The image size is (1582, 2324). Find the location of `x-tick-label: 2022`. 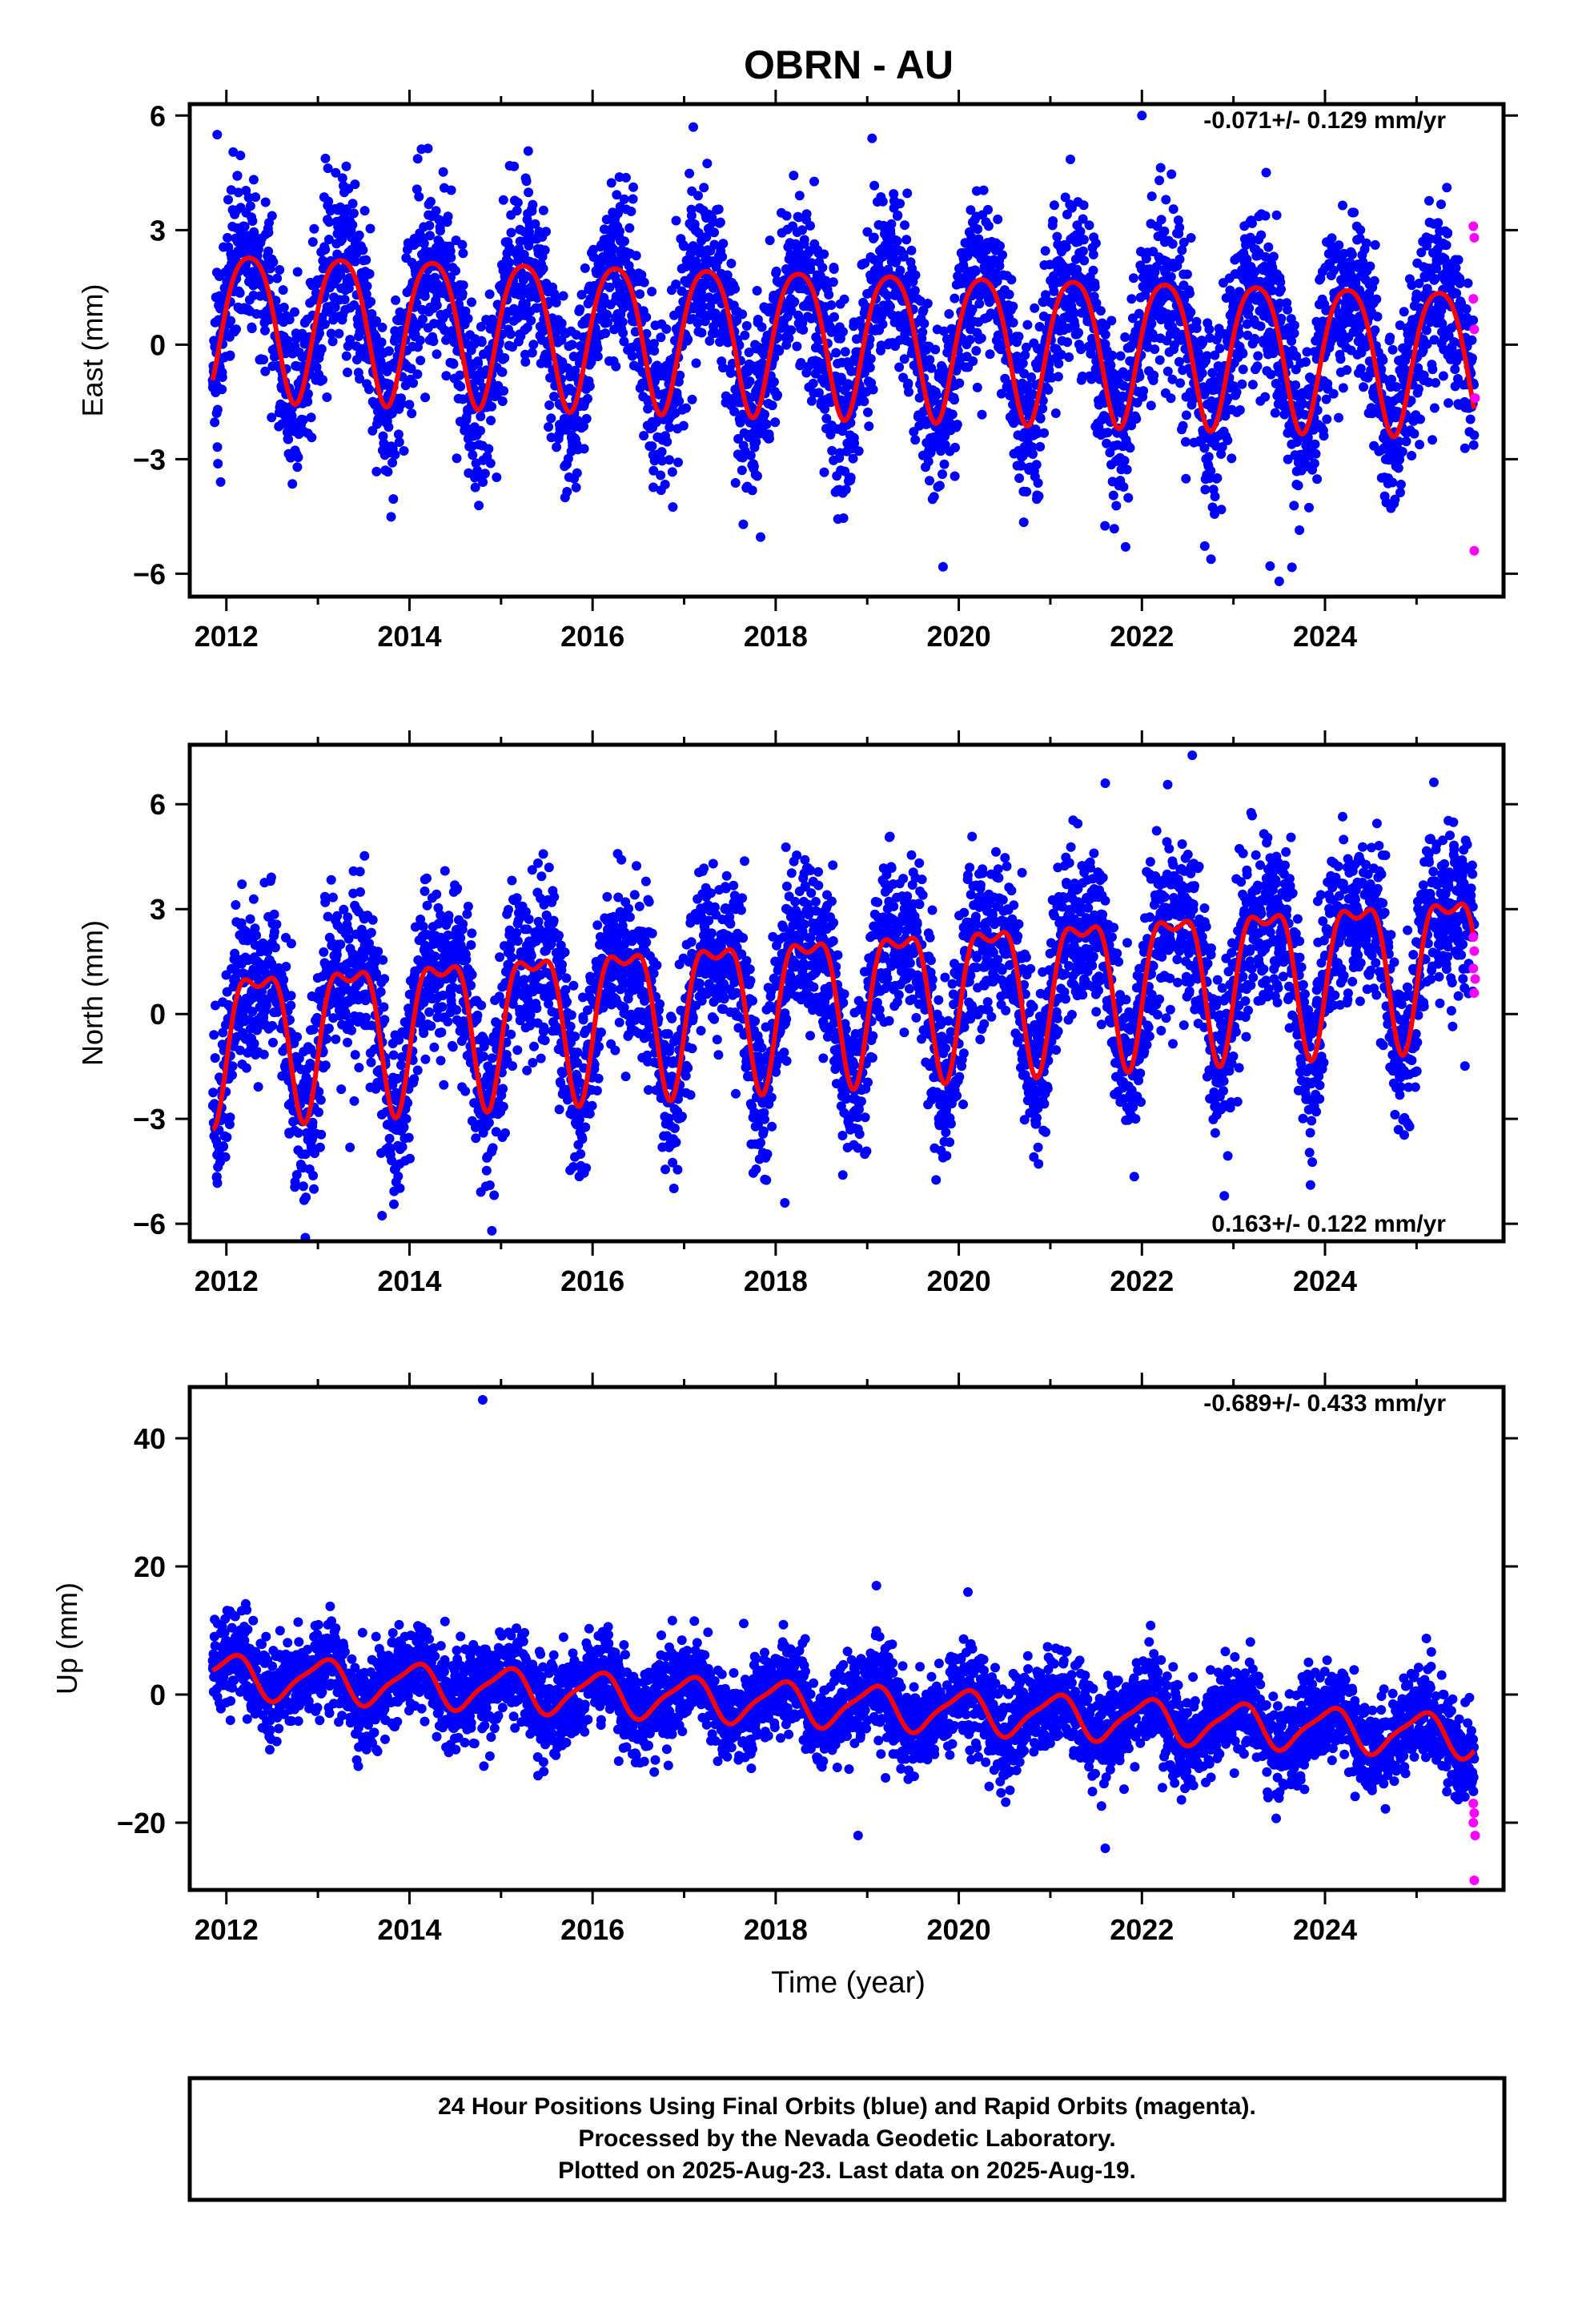

x-tick-label: 2022 is located at coordinates (1142, 636).